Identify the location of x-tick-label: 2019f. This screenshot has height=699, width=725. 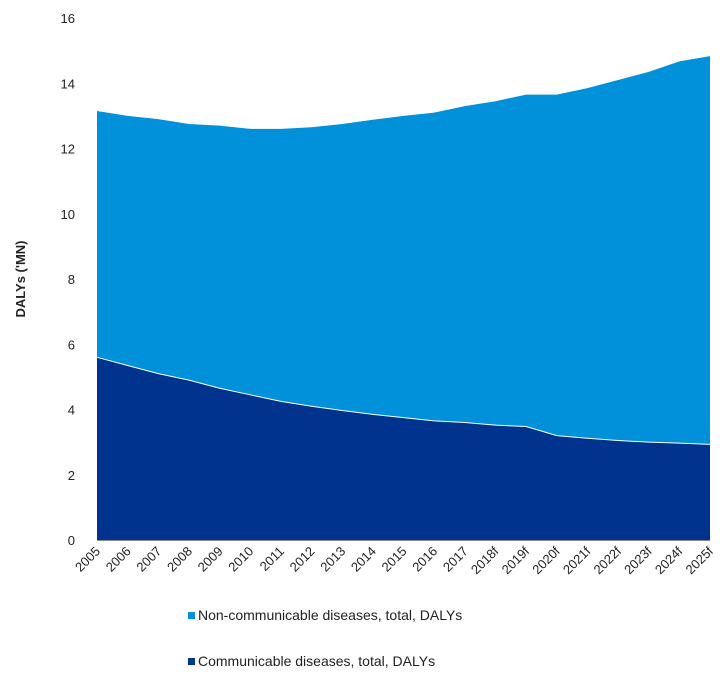
(516, 560).